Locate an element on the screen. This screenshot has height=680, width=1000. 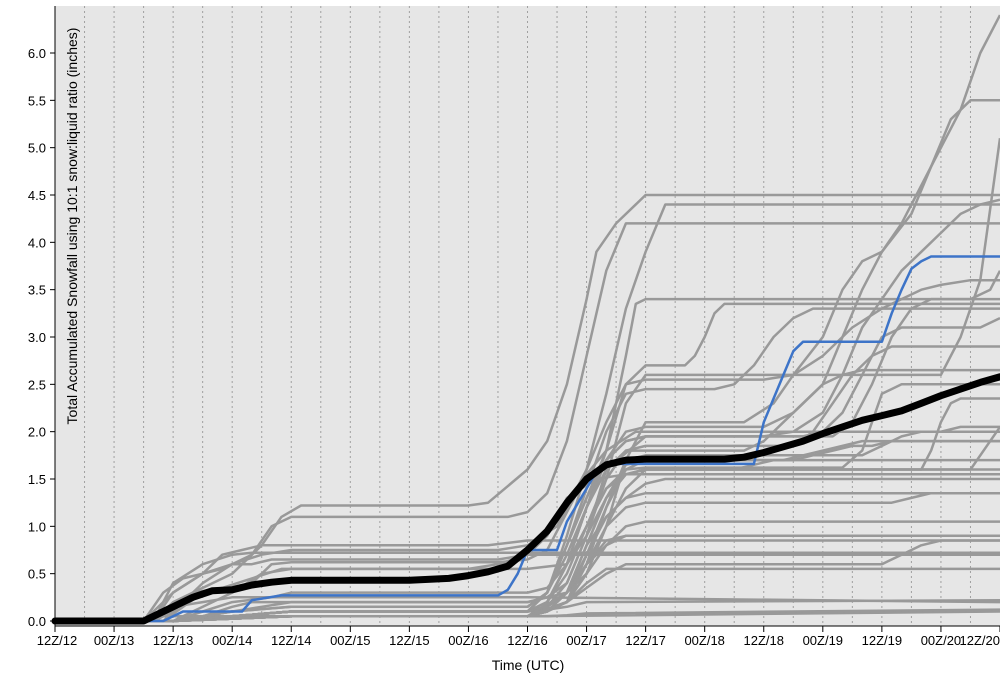
x-tick-label: 00Z/14 is located at coordinates (232, 640).